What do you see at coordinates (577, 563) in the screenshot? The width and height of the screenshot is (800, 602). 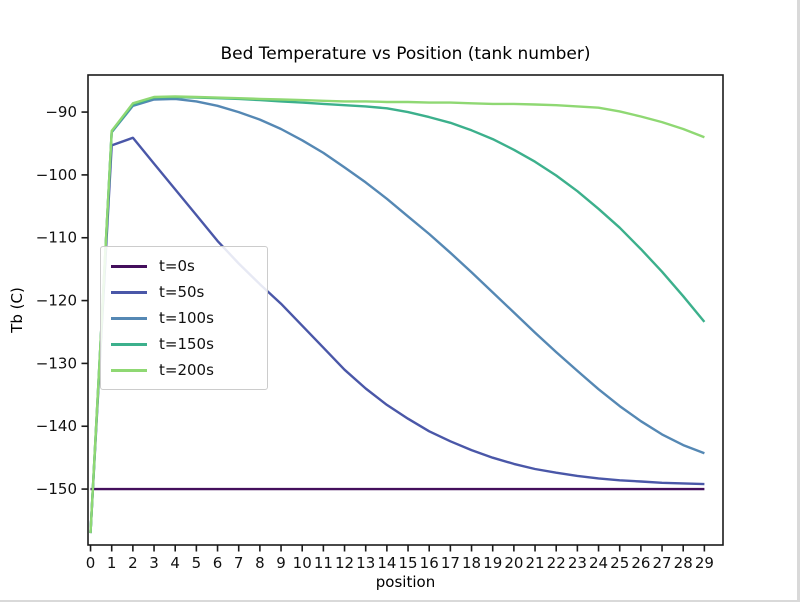 I see `x-tick-label: 23` at bounding box center [577, 563].